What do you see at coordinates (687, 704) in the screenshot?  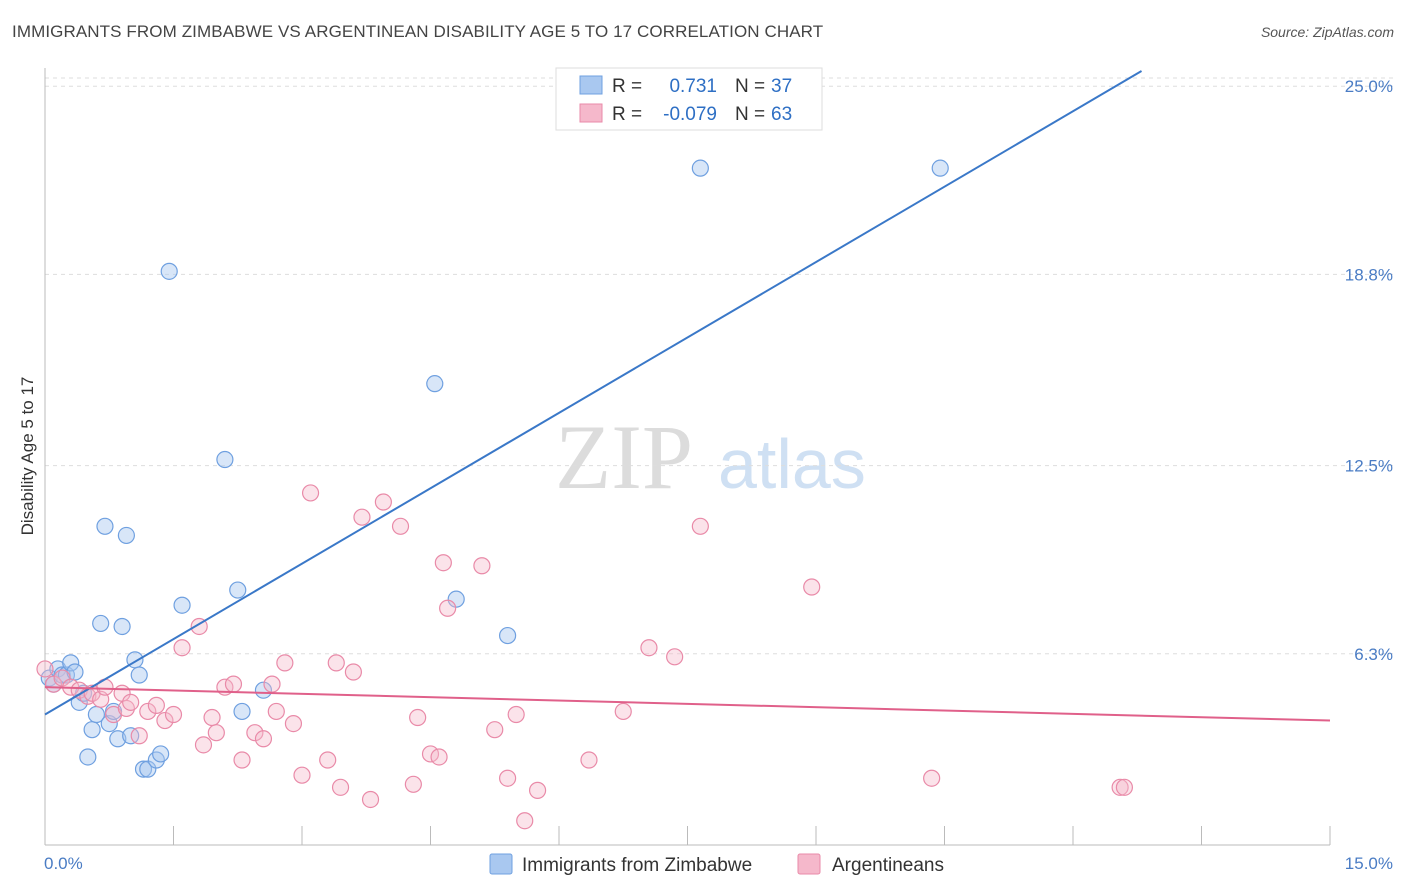 I see `trend-line-argentineans` at bounding box center [687, 704].